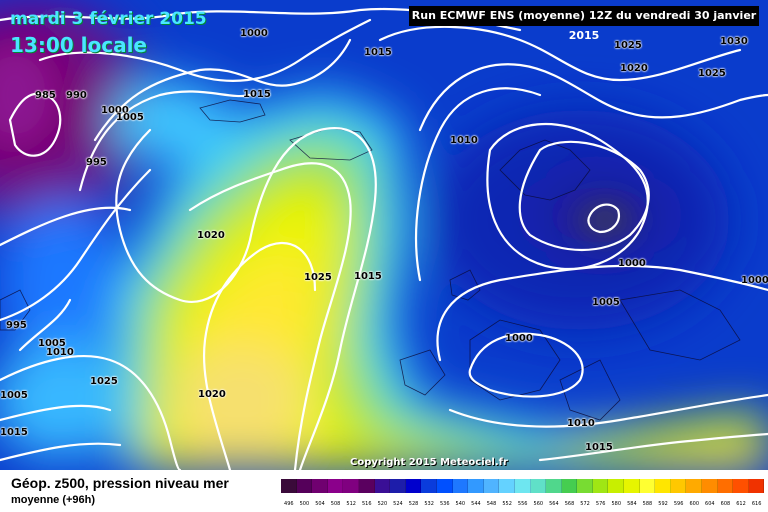 The height and width of the screenshot is (512, 768). Describe the element at coordinates (694, 504) in the screenshot. I see `legend-label: 600` at that location.